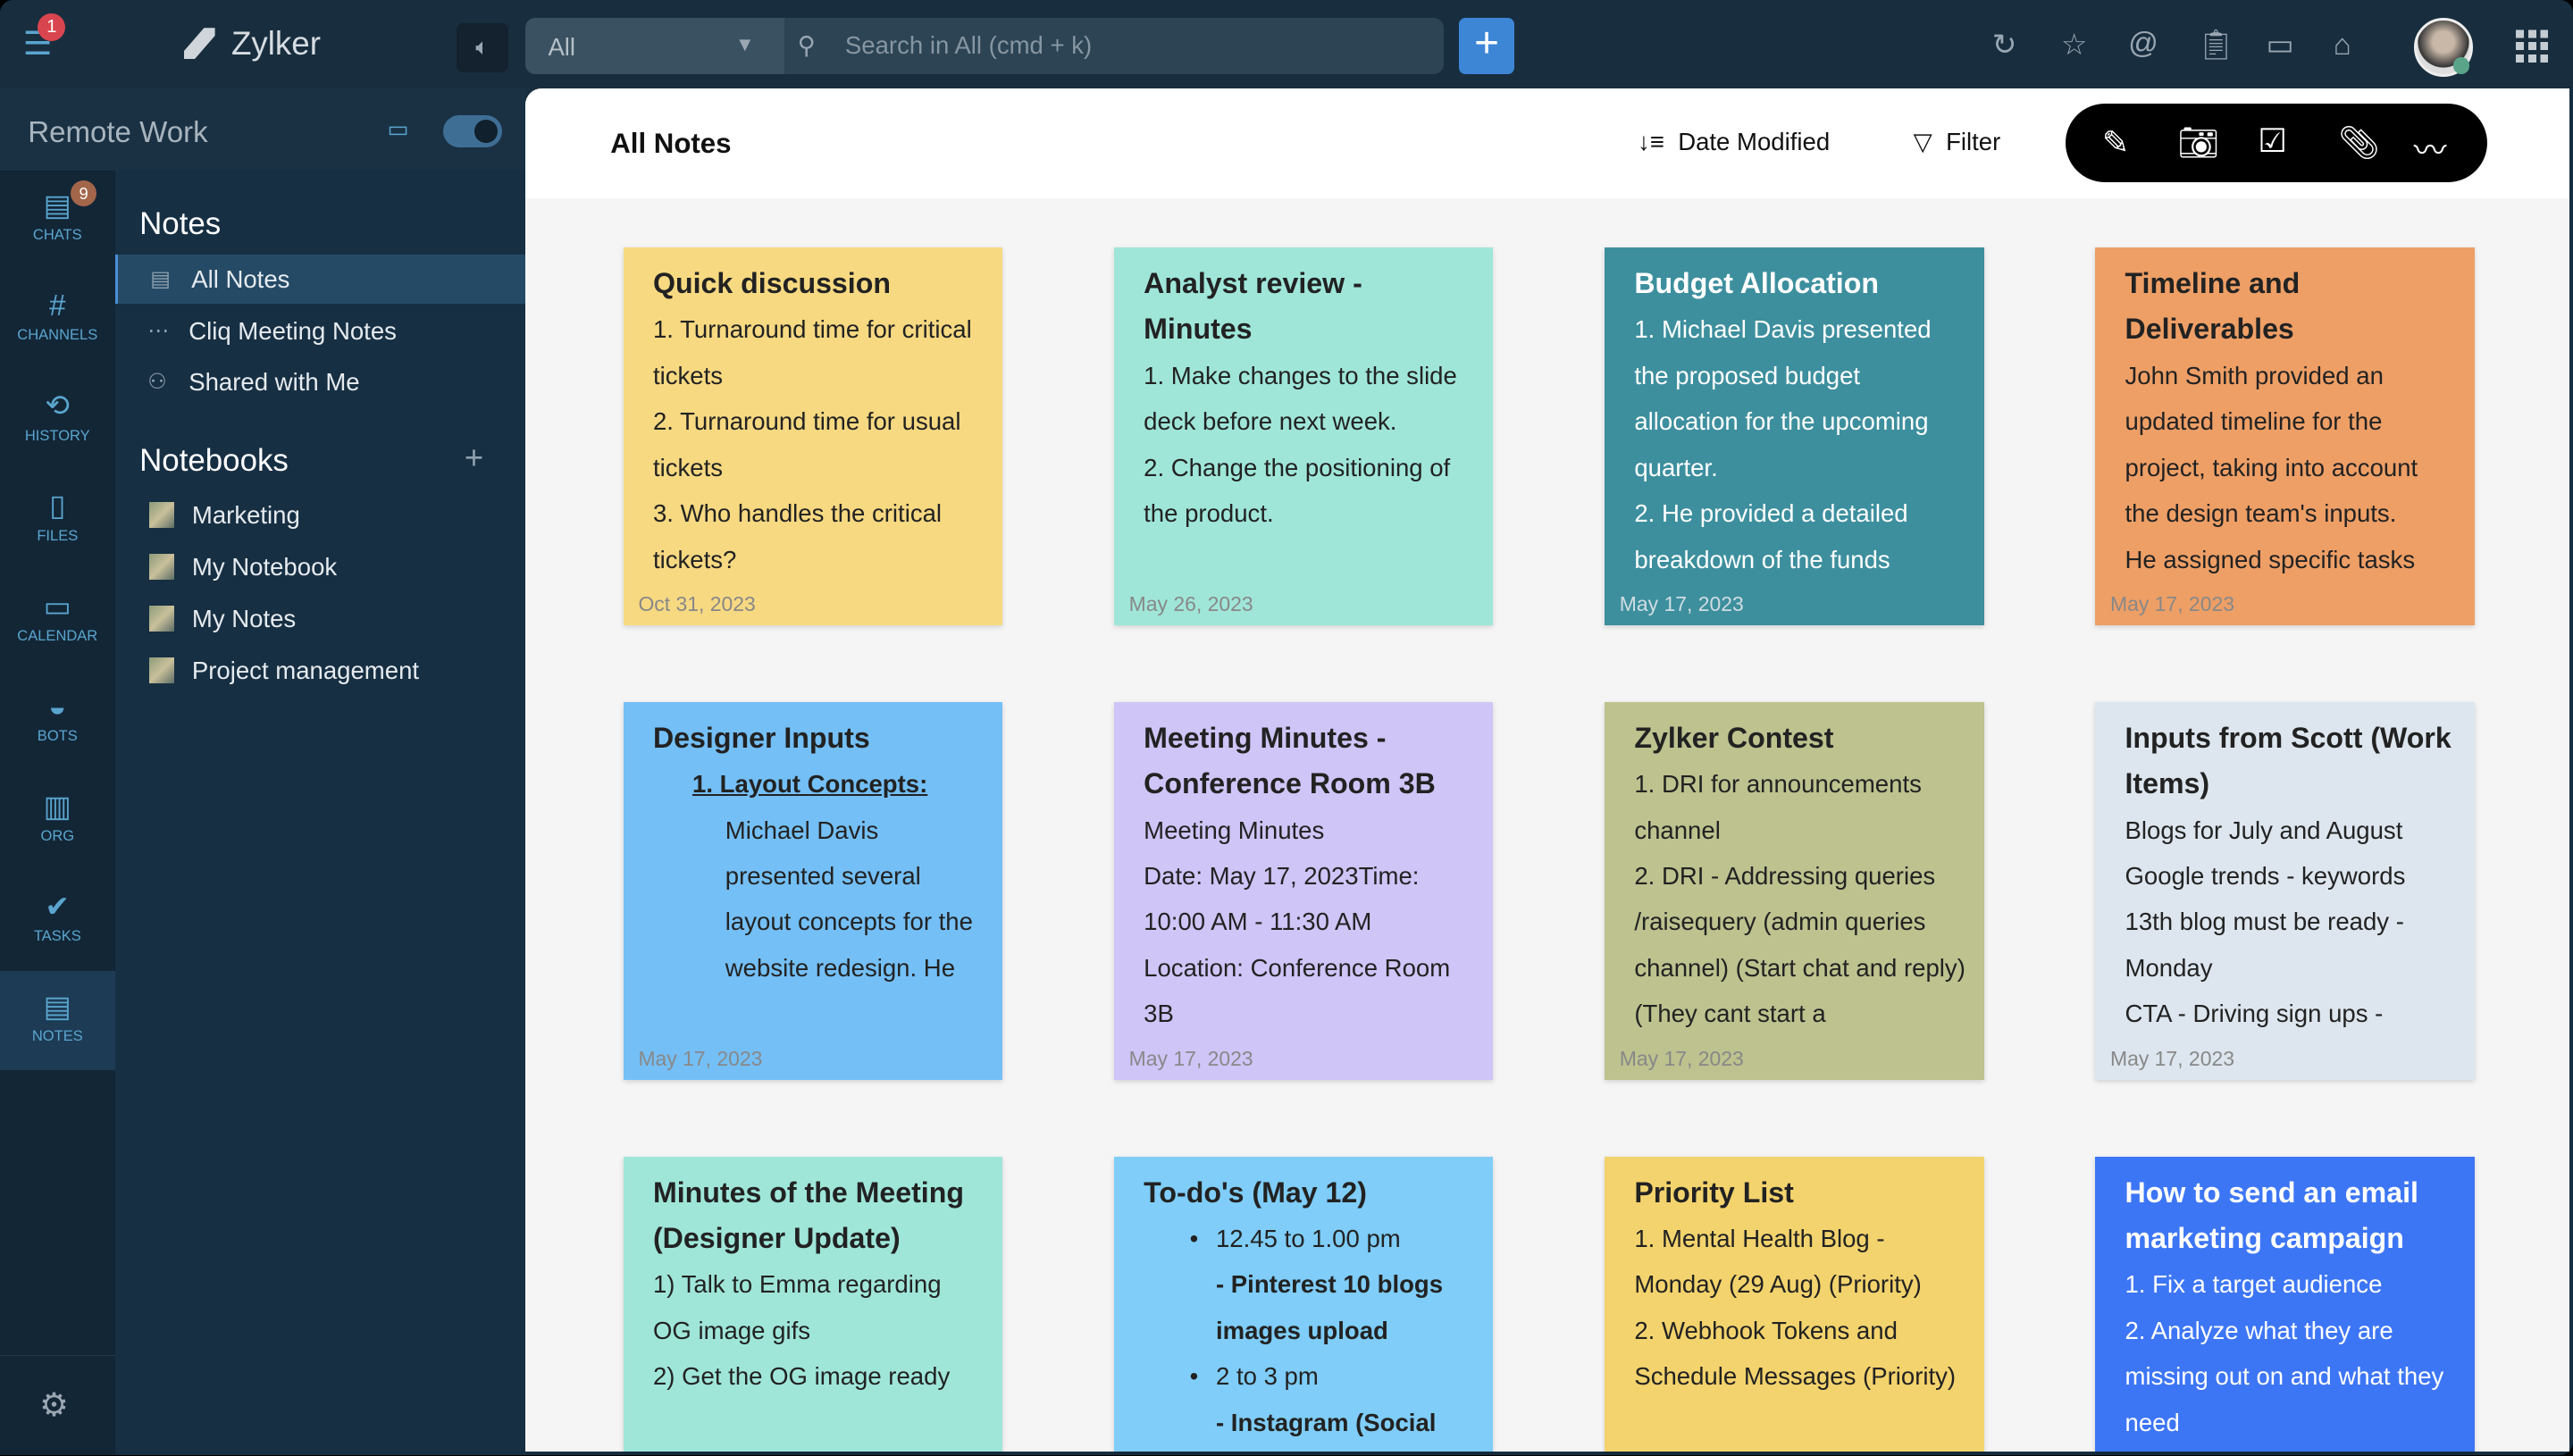 This screenshot has width=2573, height=1456. Describe the element at coordinates (57, 935) in the screenshot. I see `rail-label: TASKS` at that location.